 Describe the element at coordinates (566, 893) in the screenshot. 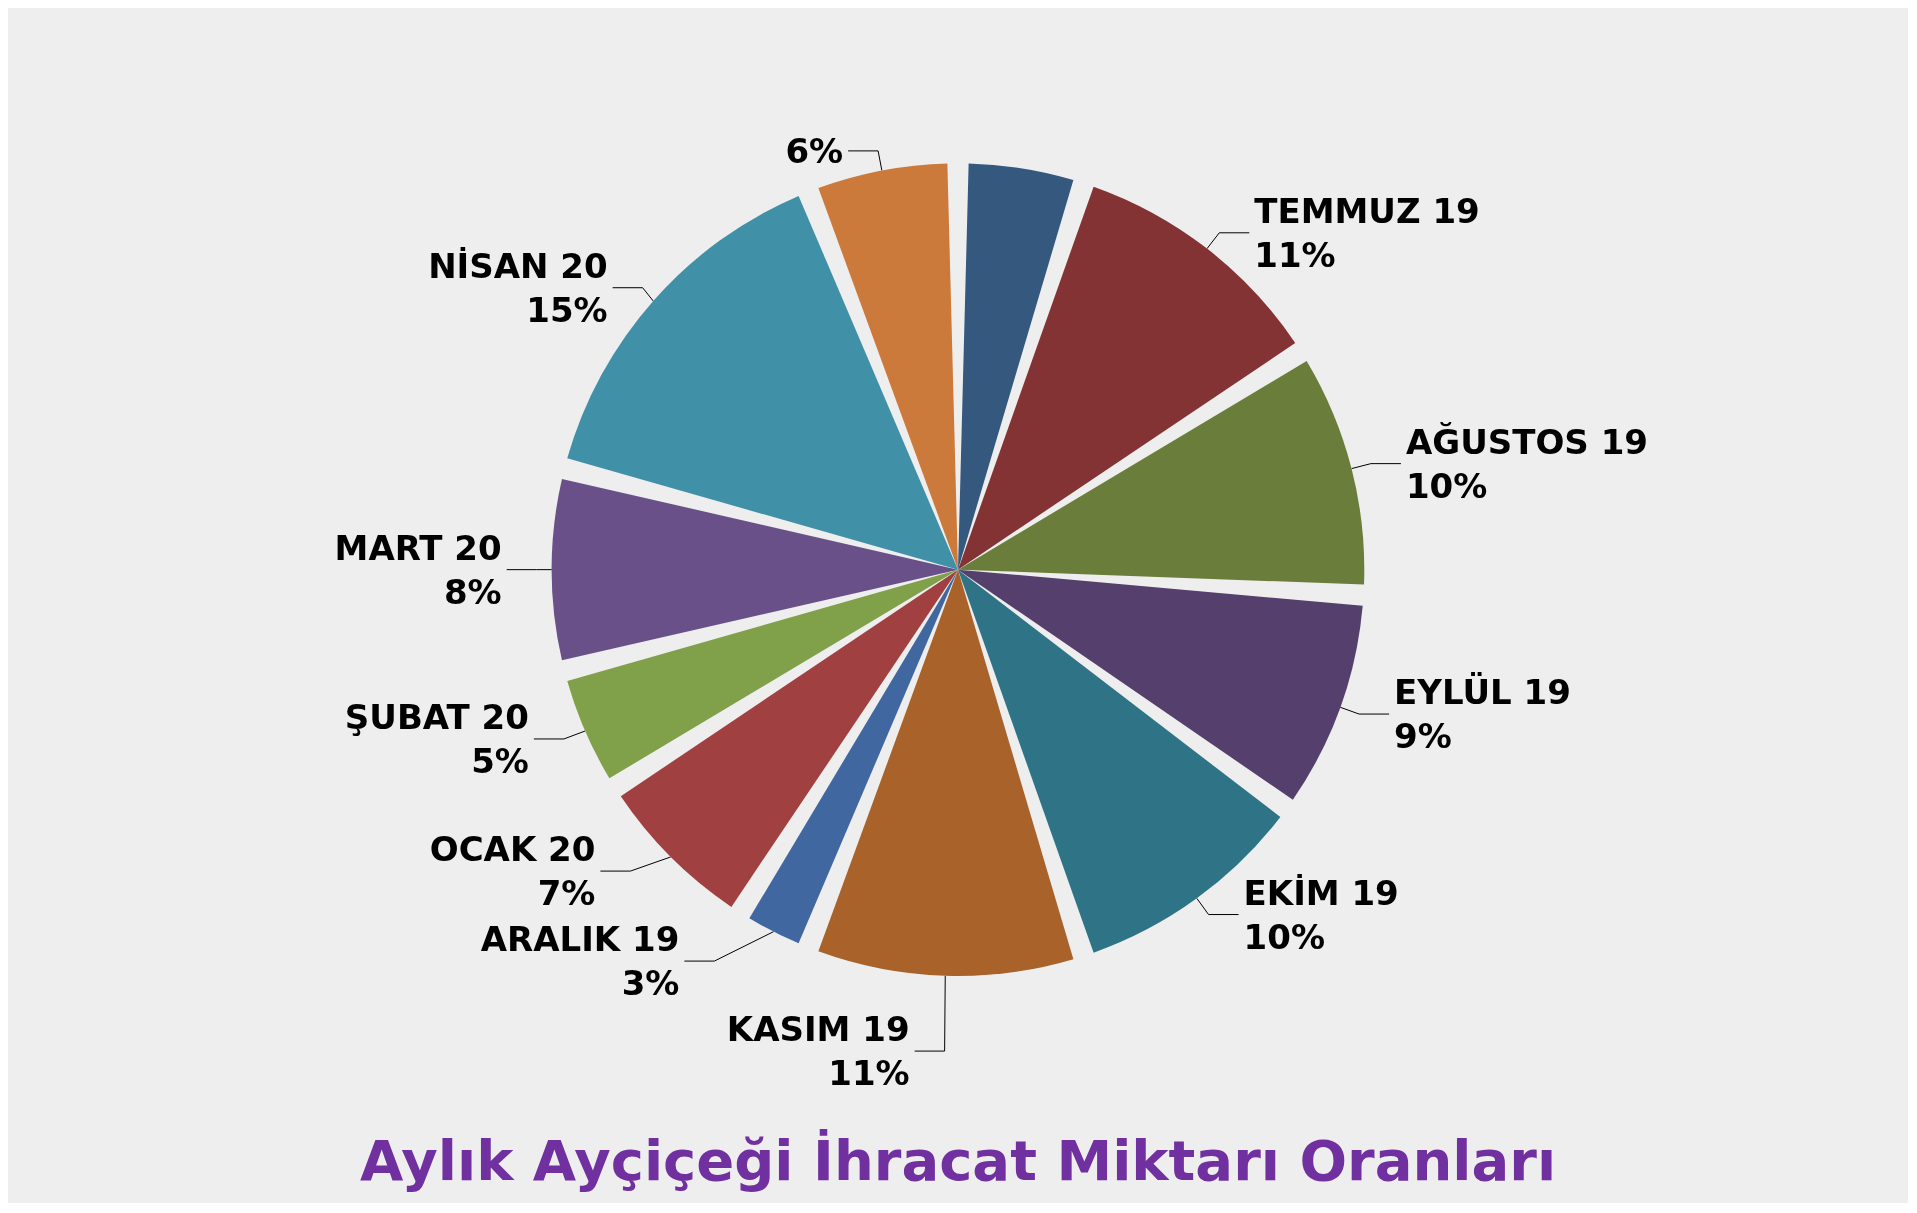

I see `data-label: 7%` at that location.